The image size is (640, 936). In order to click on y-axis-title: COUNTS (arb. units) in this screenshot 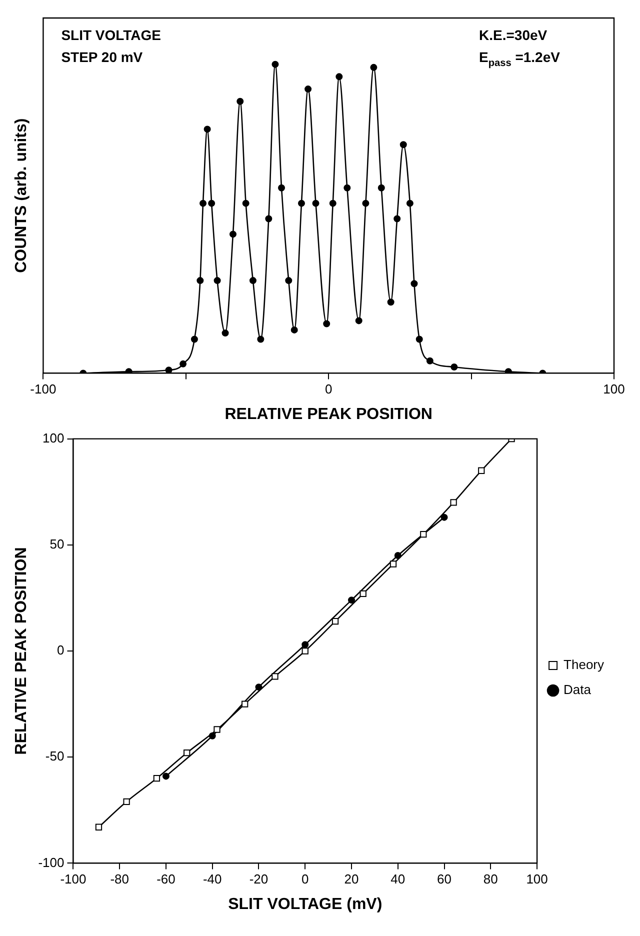, I will do `click(21, 195)`.